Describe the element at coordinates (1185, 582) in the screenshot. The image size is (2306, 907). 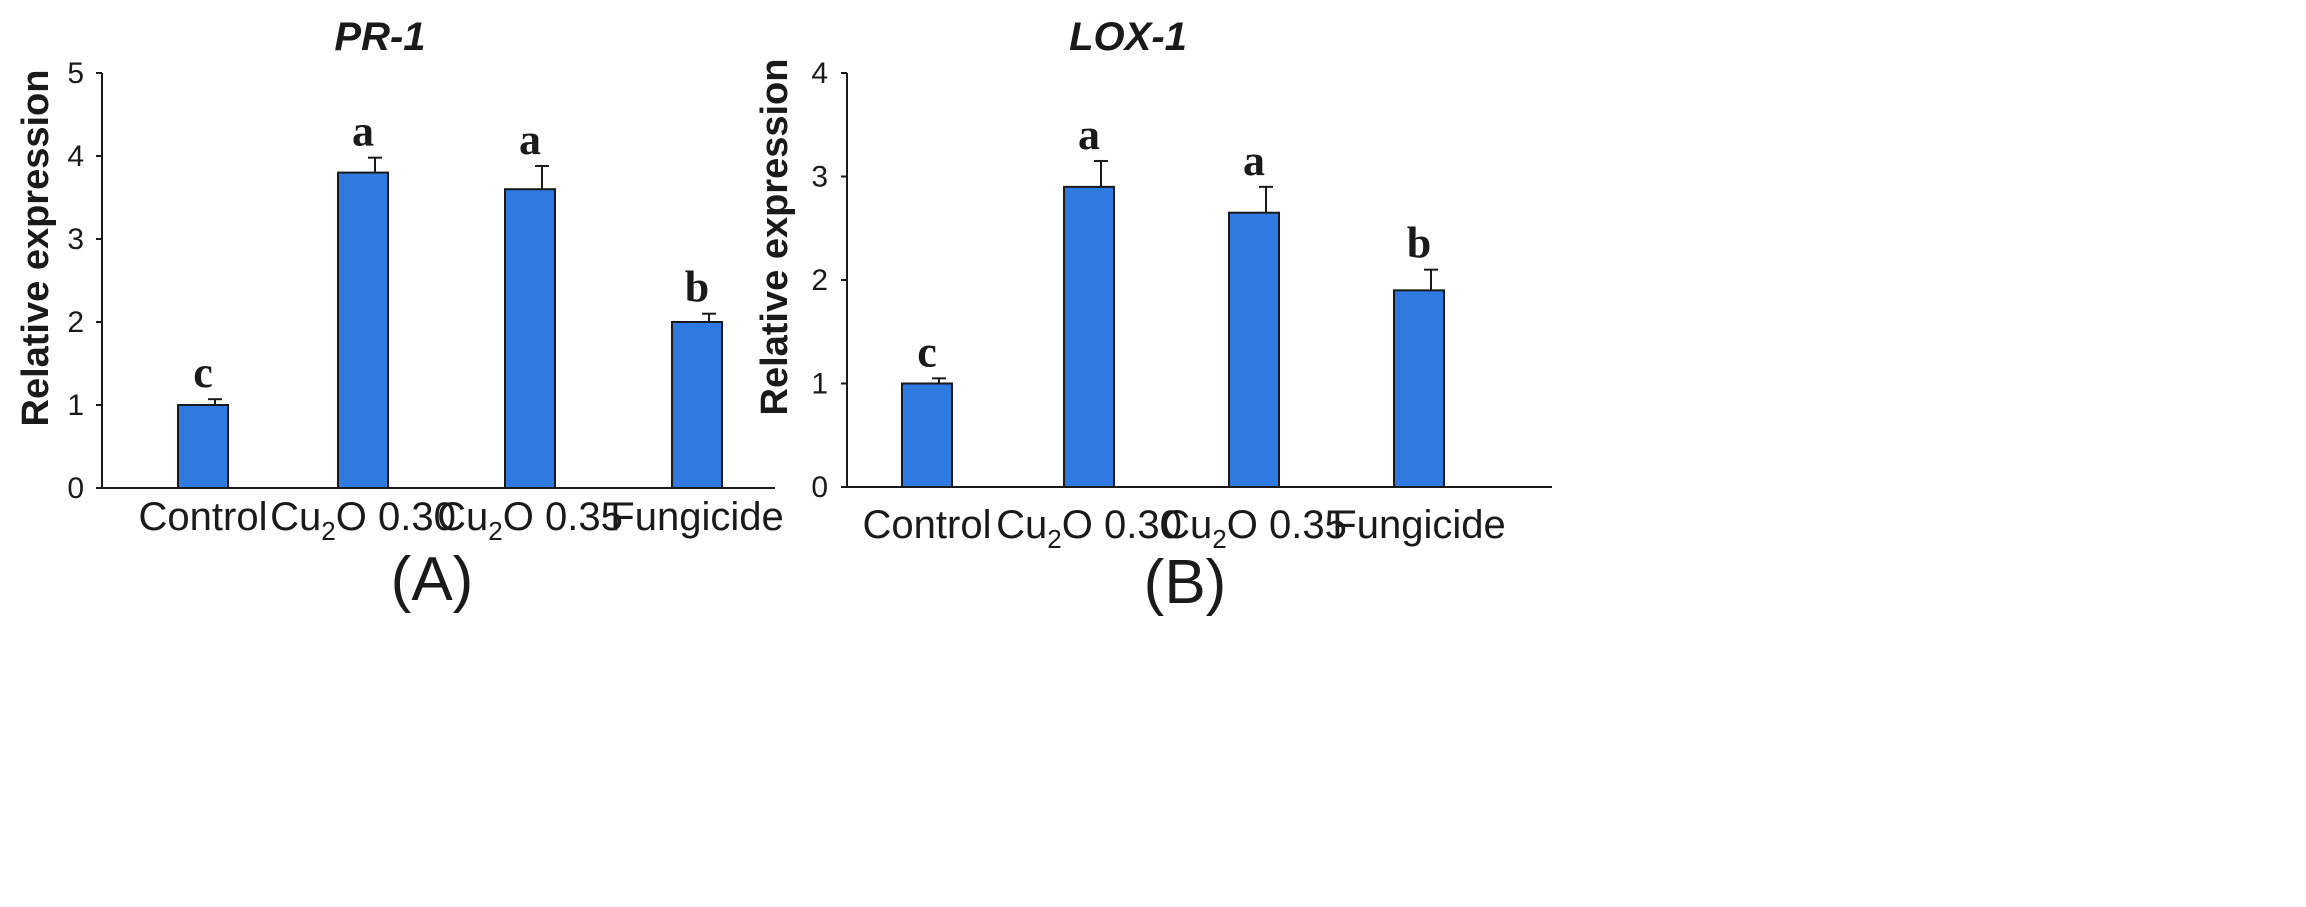
I see `panel-label: (B)` at that location.